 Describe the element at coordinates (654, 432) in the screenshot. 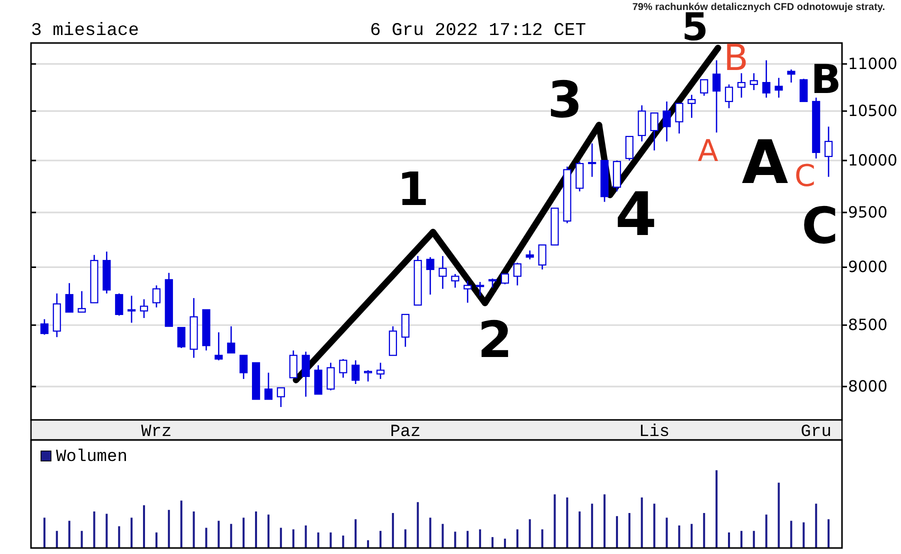

I see `x-tick-label: Lis` at that location.